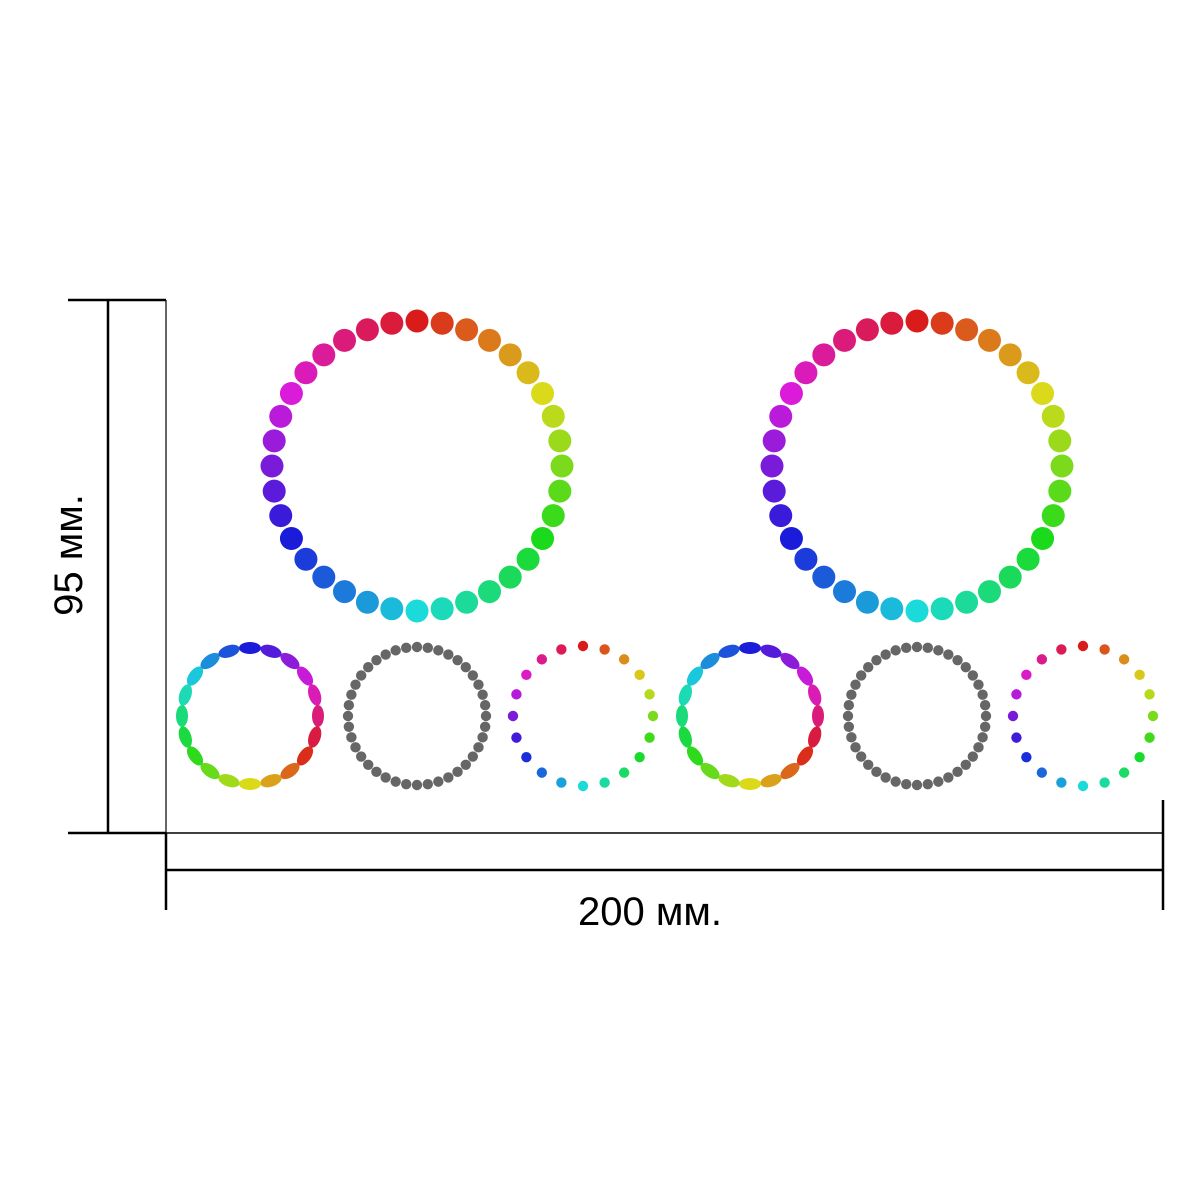 This screenshot has height=1200, width=1200. I want to click on large-ring-left, so click(417, 466).